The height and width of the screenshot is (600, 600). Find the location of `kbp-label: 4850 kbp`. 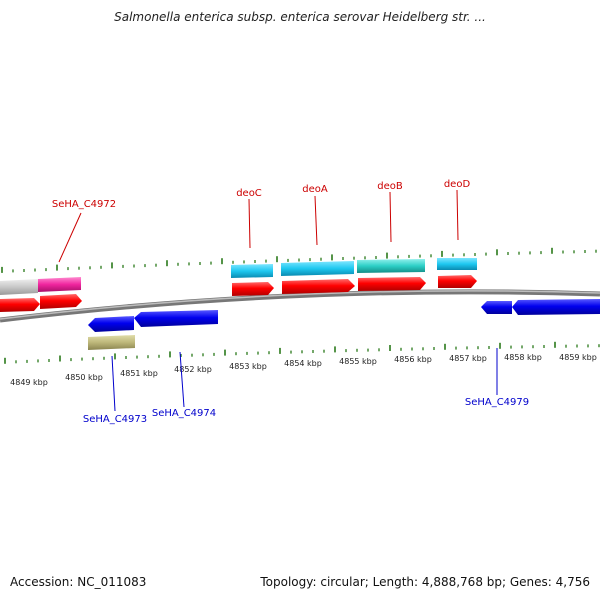

kbp-label: 4850 kbp is located at coordinates (84, 377).